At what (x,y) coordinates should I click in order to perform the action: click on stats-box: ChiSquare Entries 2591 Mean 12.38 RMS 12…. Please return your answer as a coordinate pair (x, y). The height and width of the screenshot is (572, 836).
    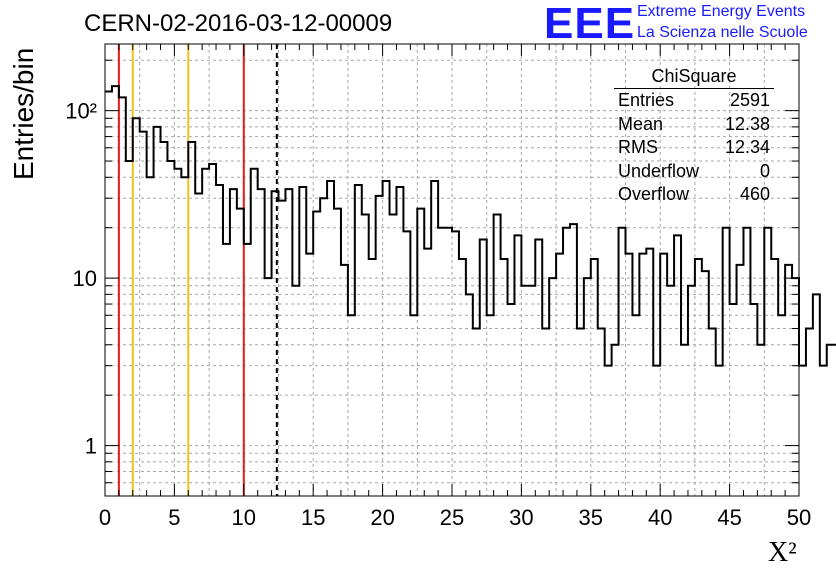
    Looking at the image, I should click on (694, 136).